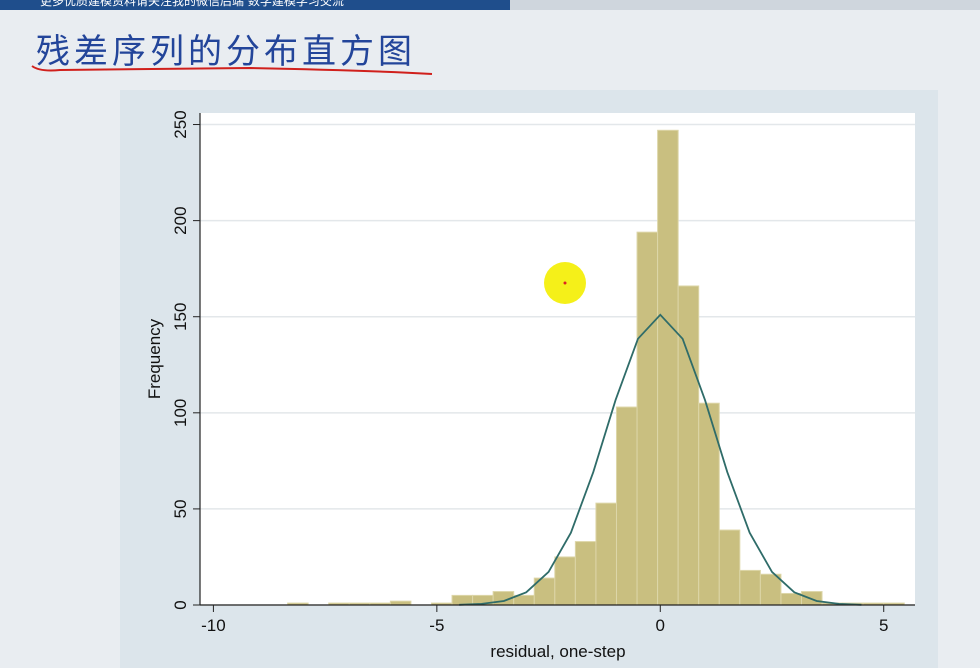 The height and width of the screenshot is (668, 980). What do you see at coordinates (436, 625) in the screenshot?
I see `x-tick-label: -5` at bounding box center [436, 625].